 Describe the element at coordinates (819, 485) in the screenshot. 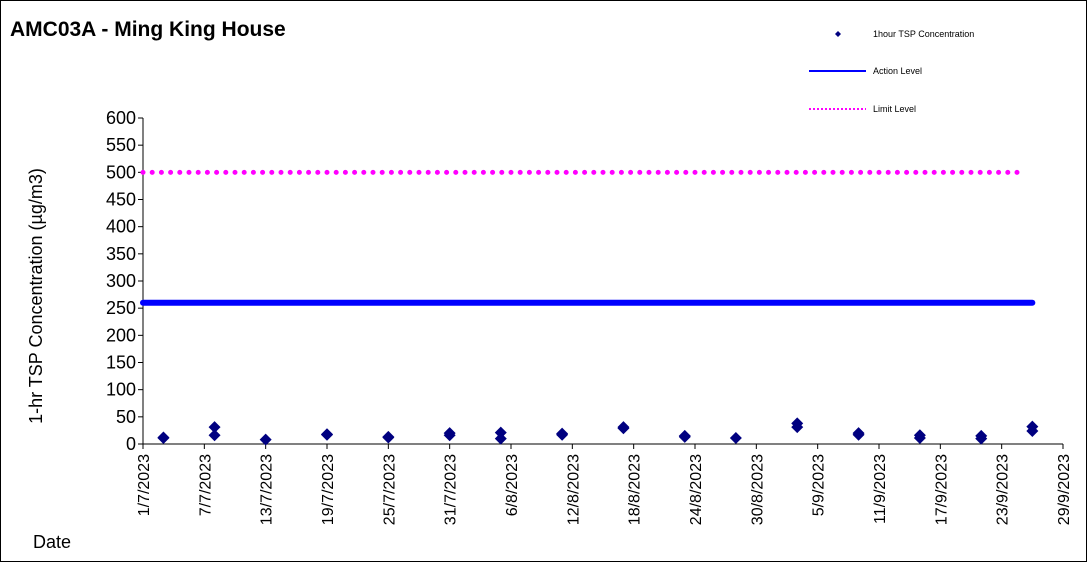

I see `x-tick-label: 5/9/2023` at that location.